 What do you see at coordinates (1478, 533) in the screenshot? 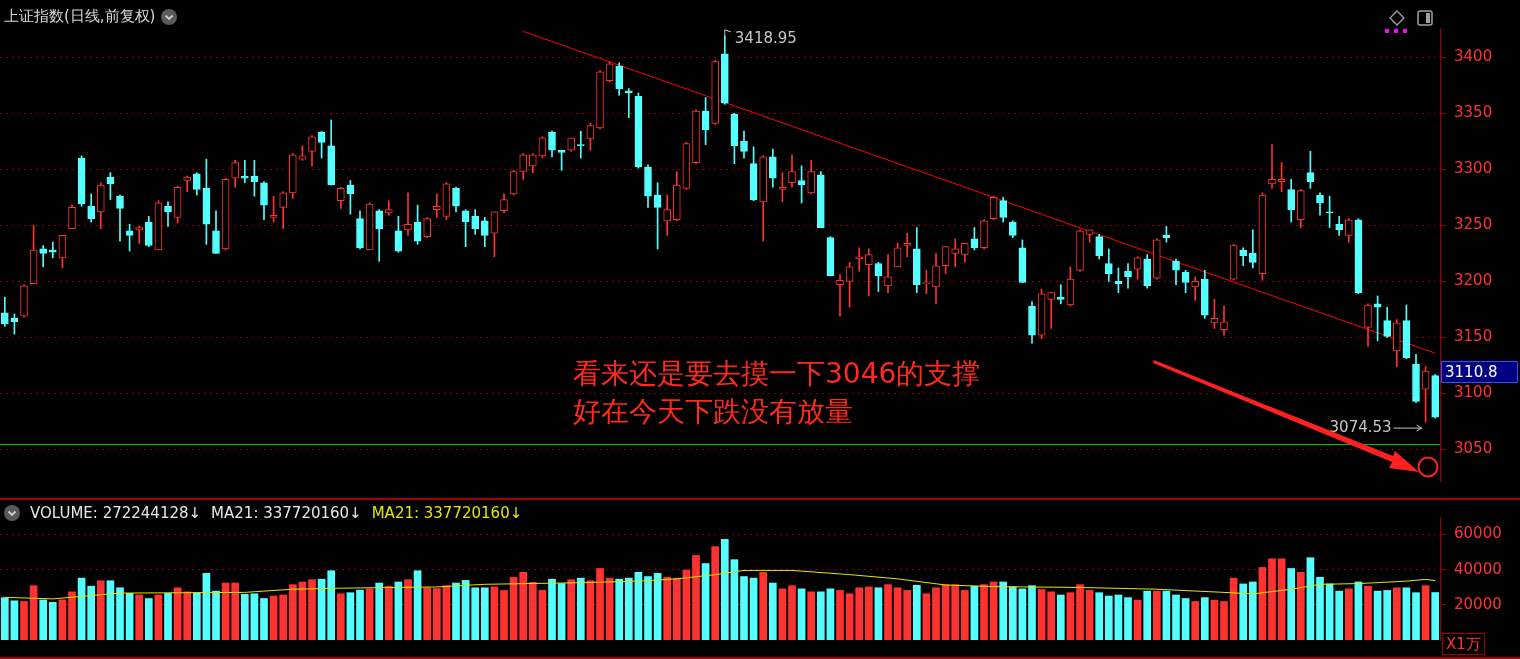
I see `y-tick-label: 60000` at bounding box center [1478, 533].